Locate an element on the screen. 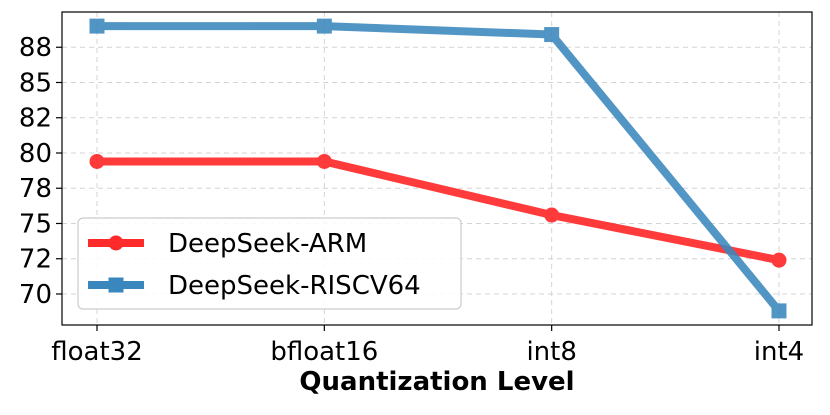  x-tick-label: bfloat16 is located at coordinates (324, 352).